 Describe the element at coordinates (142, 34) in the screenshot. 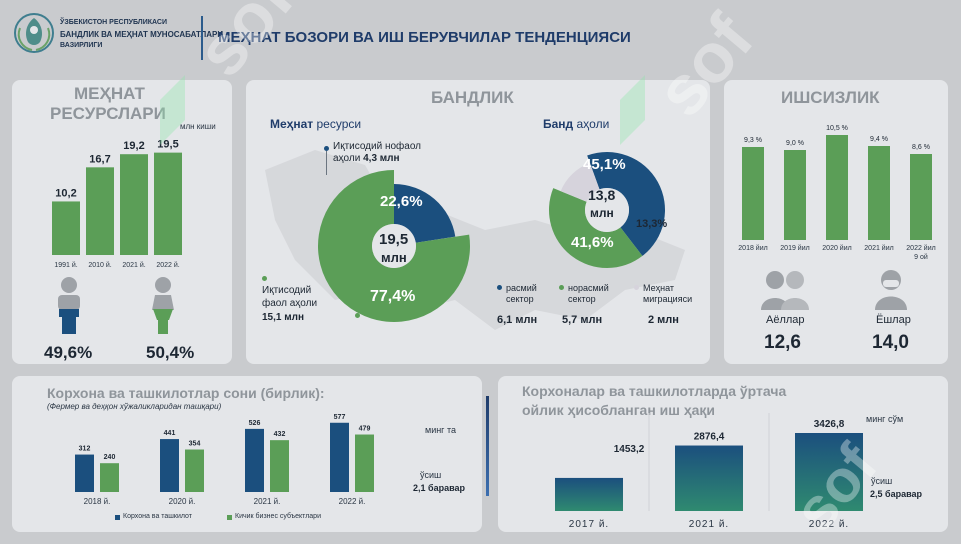

I see `ministry-name-line2: БАНДЛИК ВА МЕҲНАТ МУНОСАБАТЛАРИ` at that location.